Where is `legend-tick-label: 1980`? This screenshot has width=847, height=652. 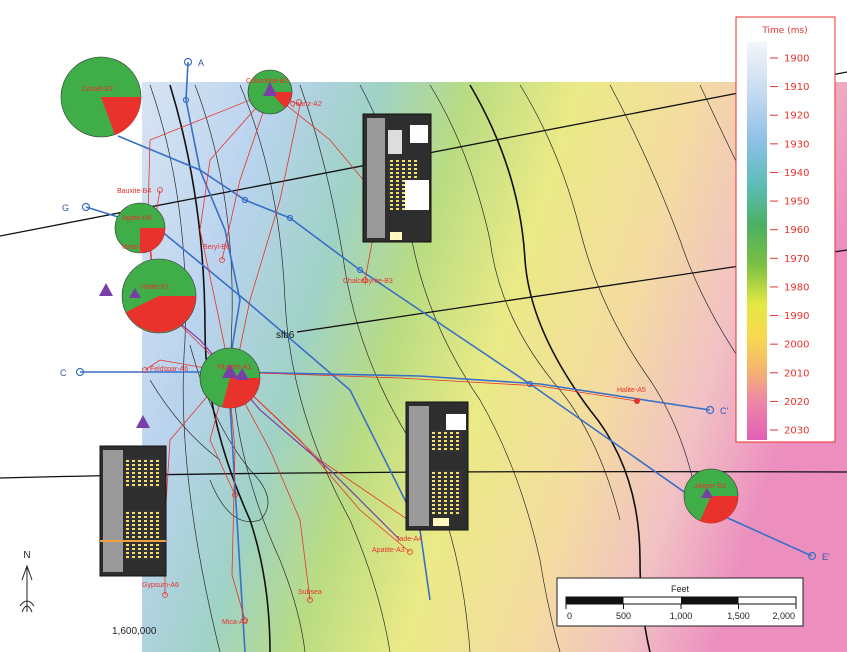
legend-tick-label: 1980 is located at coordinates (796, 287).